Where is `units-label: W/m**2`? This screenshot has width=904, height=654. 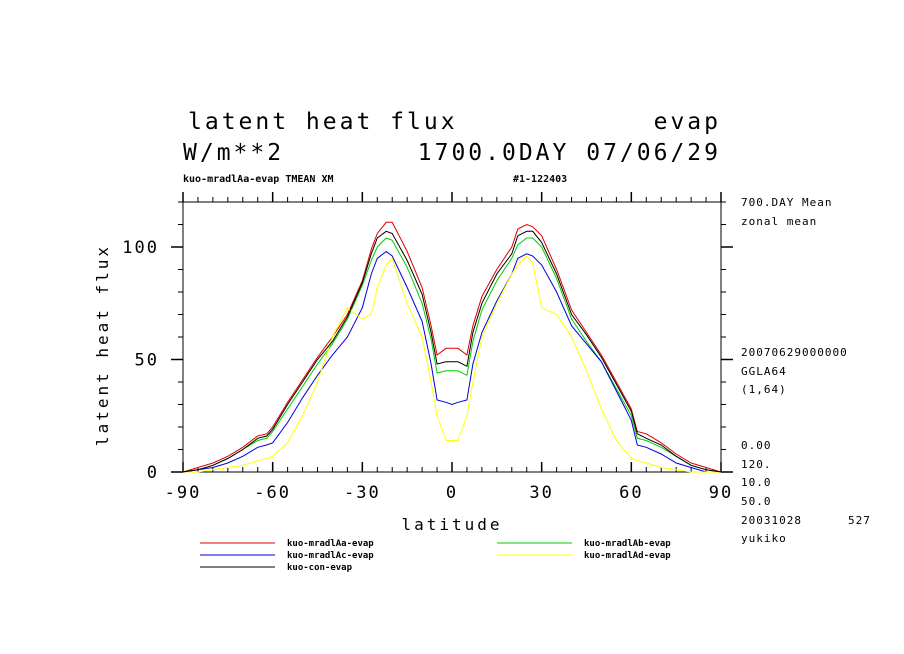 units-label: W/m**2 is located at coordinates (234, 153).